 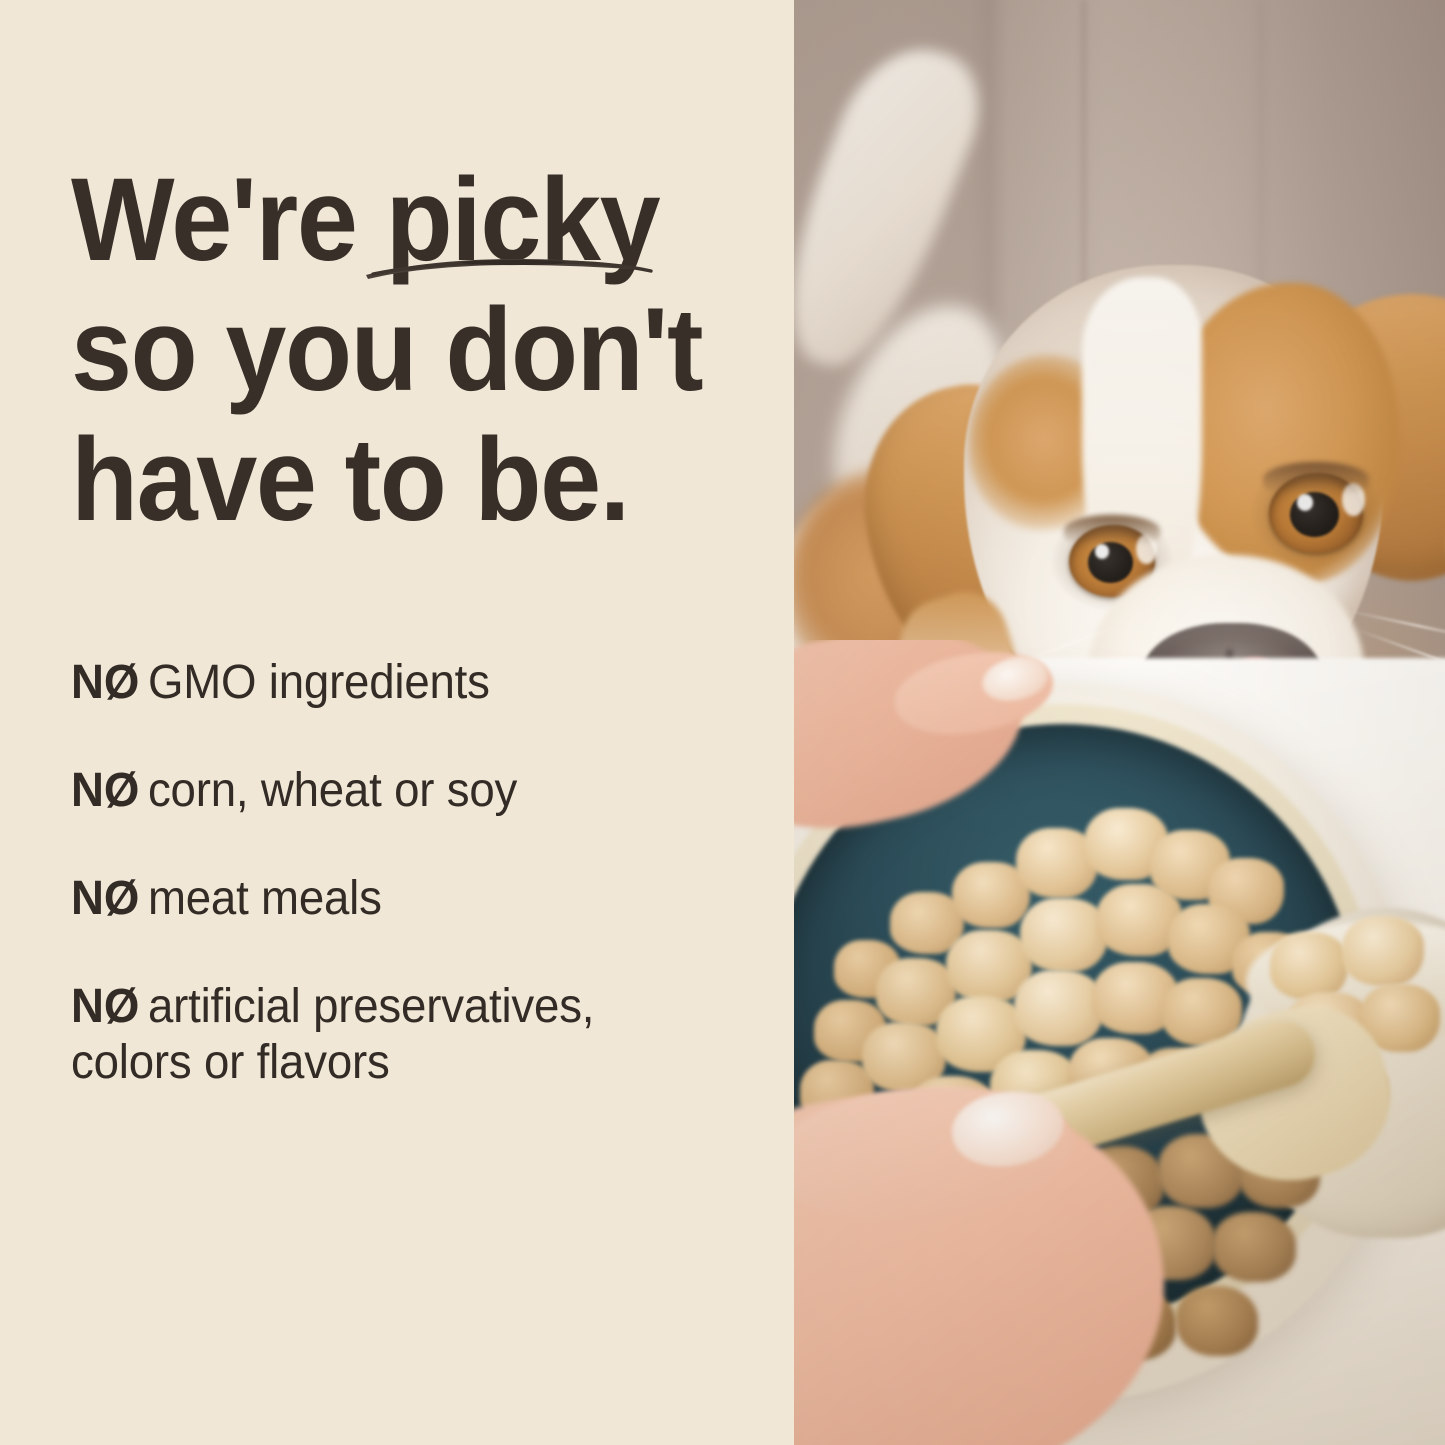 I want to click on claim-text: GMO ingredients, so click(x=318, y=682).